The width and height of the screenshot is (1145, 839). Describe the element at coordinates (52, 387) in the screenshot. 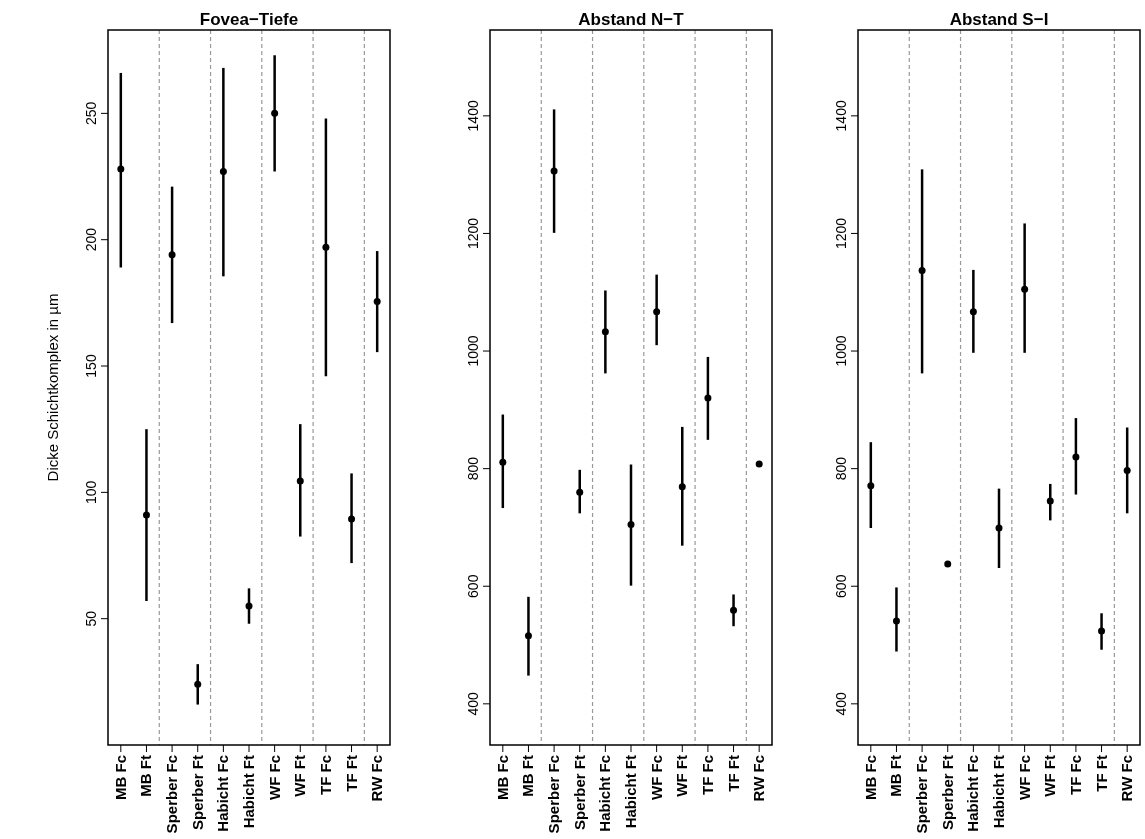

I see `y-axis-title: Dicke Schichtkomplex in µm` at that location.